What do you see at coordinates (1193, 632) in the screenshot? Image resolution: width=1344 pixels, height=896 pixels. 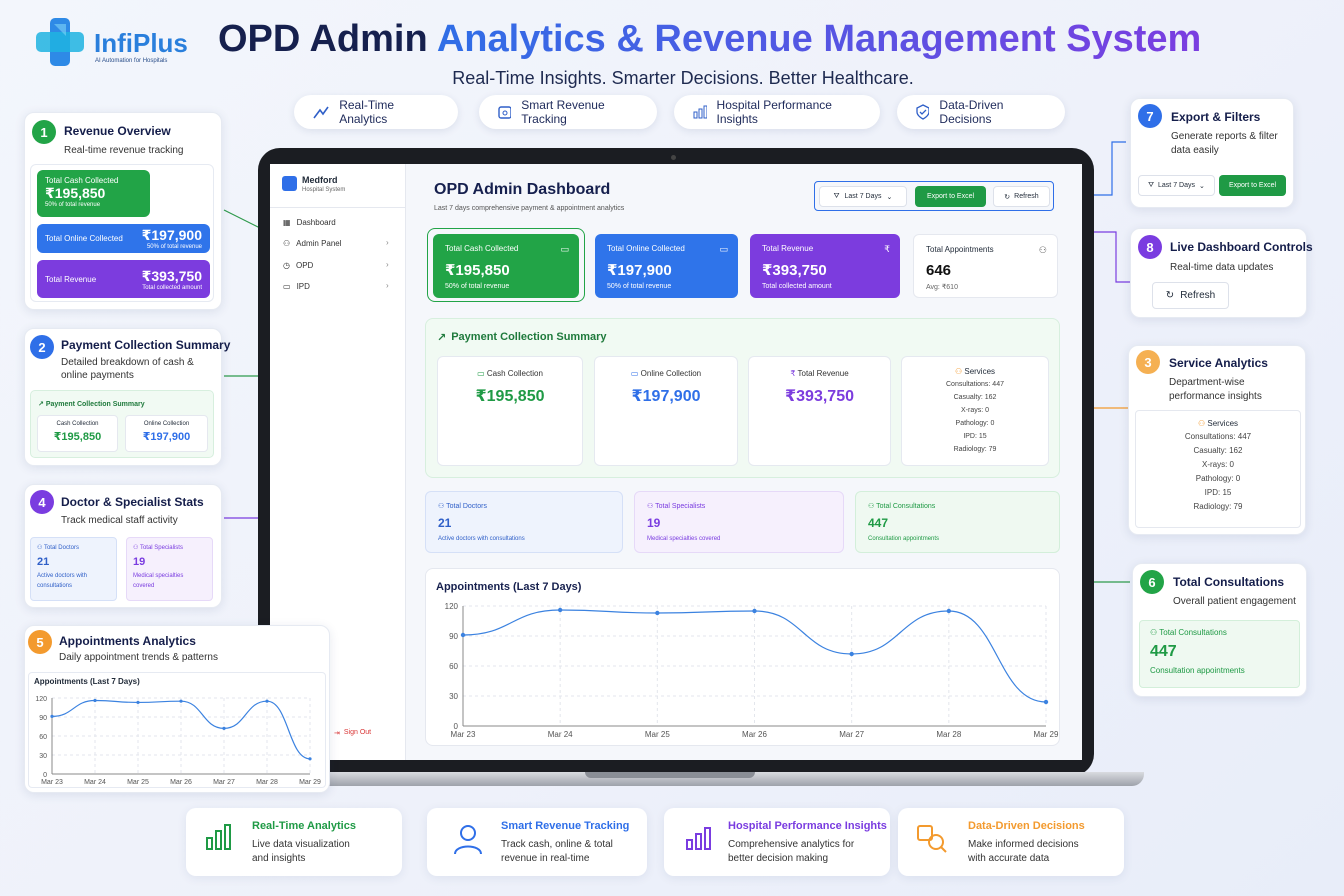 I see `mini-label-text: Total Consultations` at bounding box center [1193, 632].